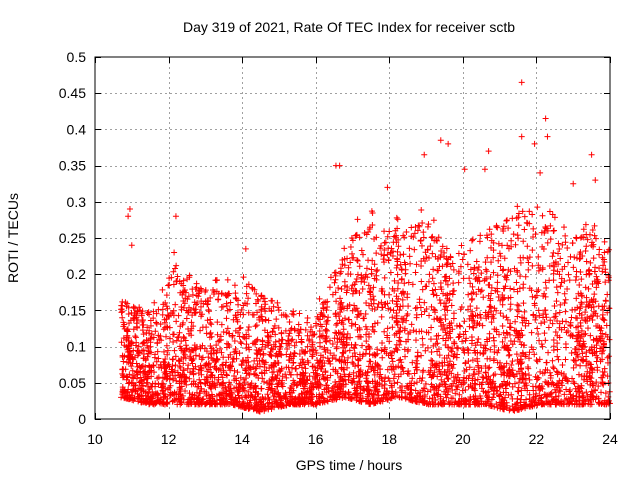 The image size is (640, 480). I want to click on x-tick-label: 24, so click(610, 439).